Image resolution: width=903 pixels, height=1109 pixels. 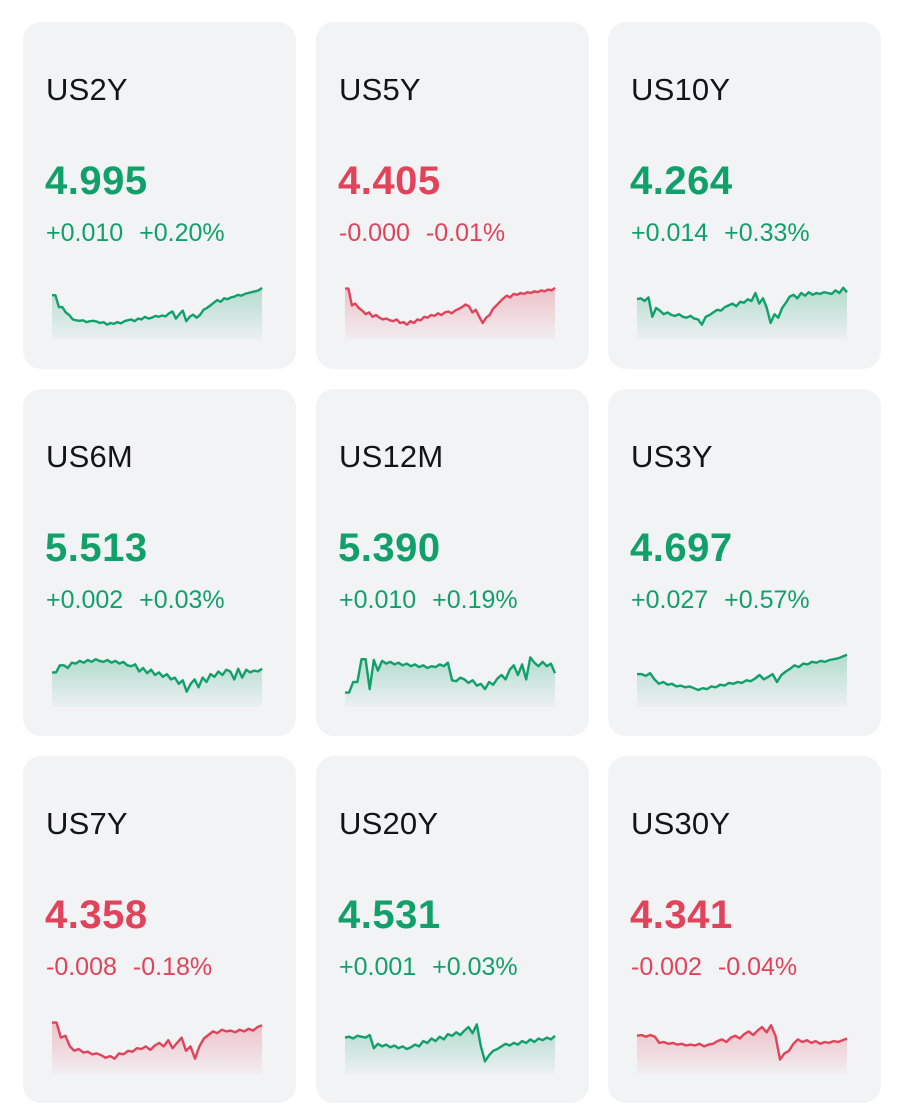 What do you see at coordinates (380, 89) in the screenshot?
I see `ticker-symbol: US5Y` at bounding box center [380, 89].